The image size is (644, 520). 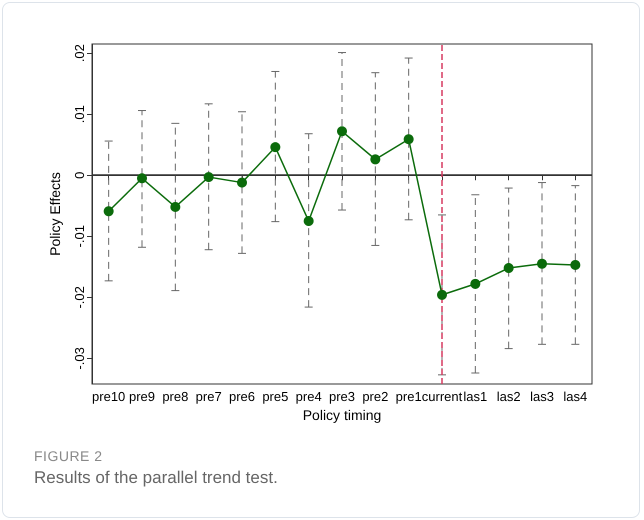 I want to click on x-tick-label: pre8, so click(x=175, y=396).